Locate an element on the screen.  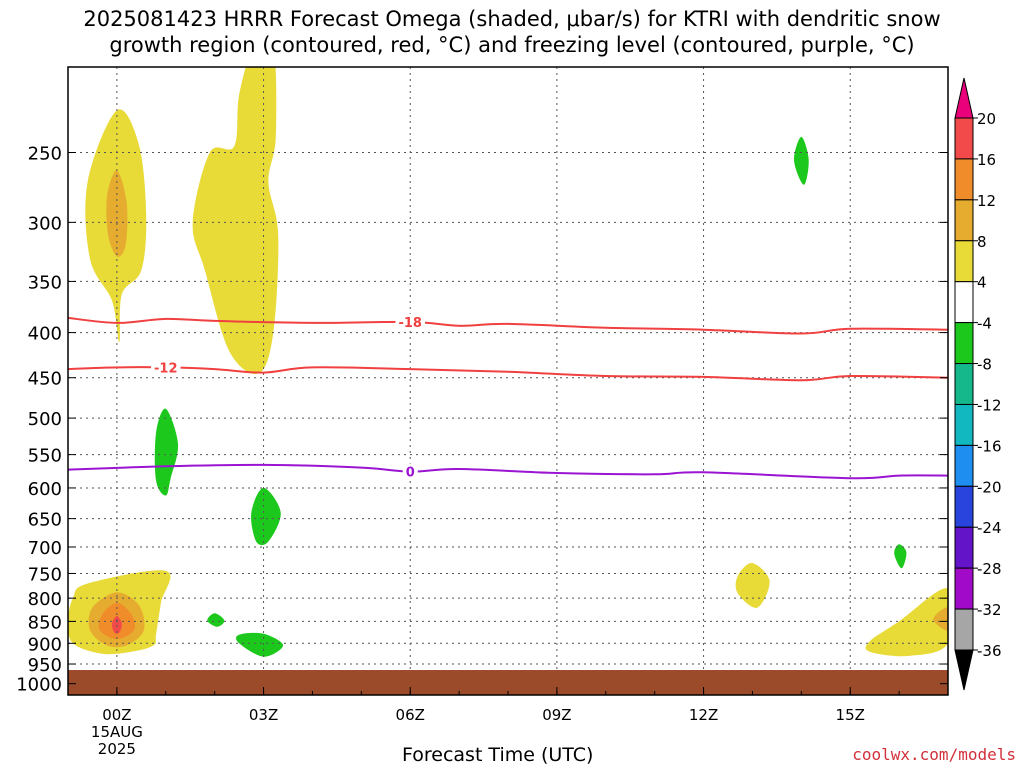
y-tick-label-650: 650 is located at coordinates (45, 520).